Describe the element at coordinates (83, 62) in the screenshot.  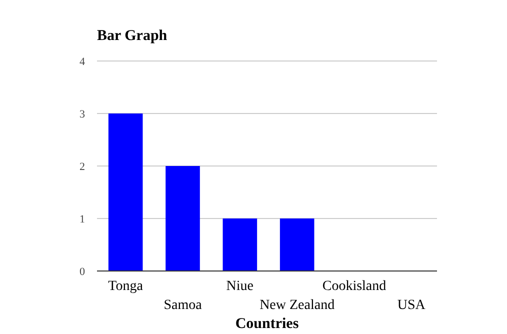
I see `y-tick-label: 4` at that location.